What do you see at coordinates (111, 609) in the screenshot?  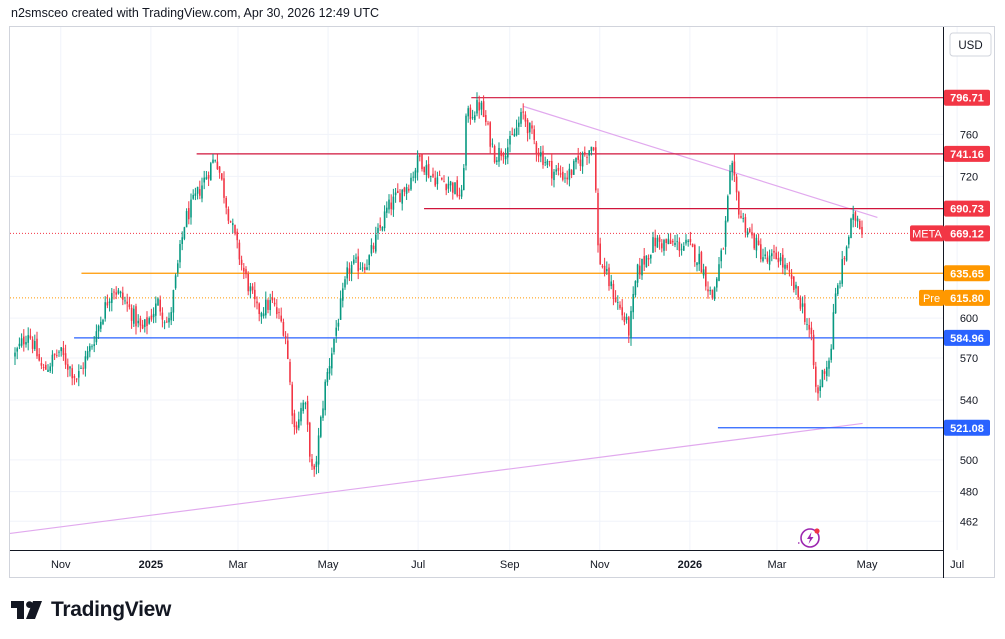 I see `brand-name: TradingView` at bounding box center [111, 609].